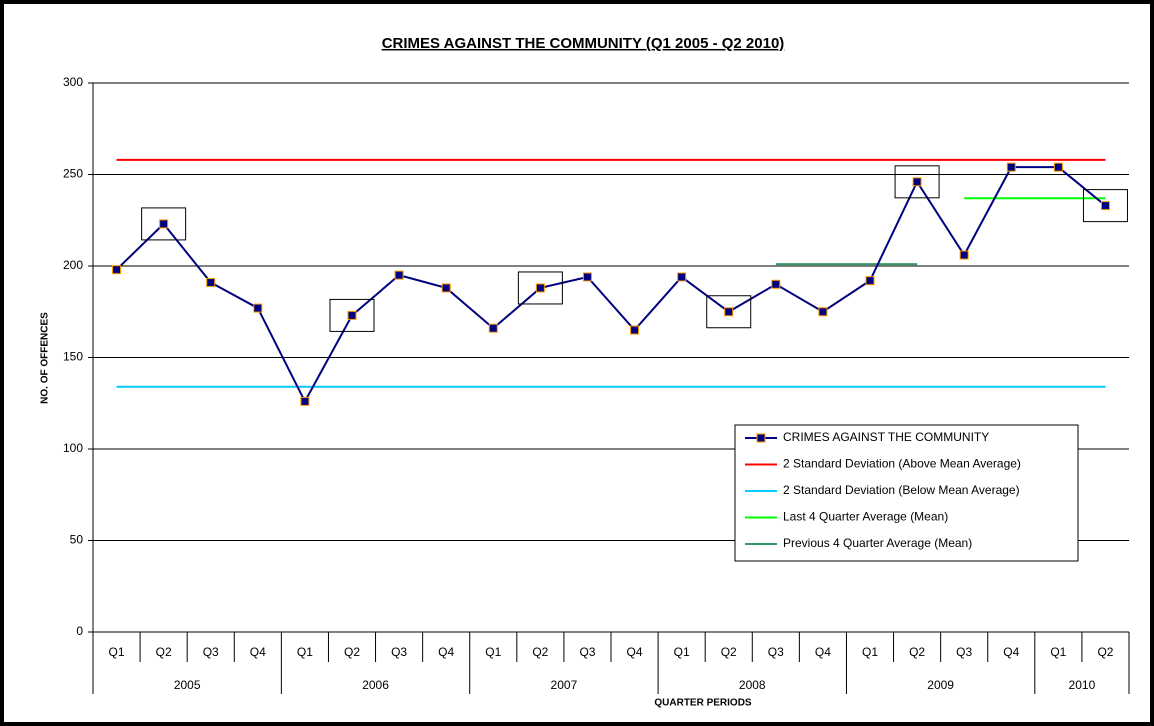  I want to click on group-label: 2009, so click(940, 685).